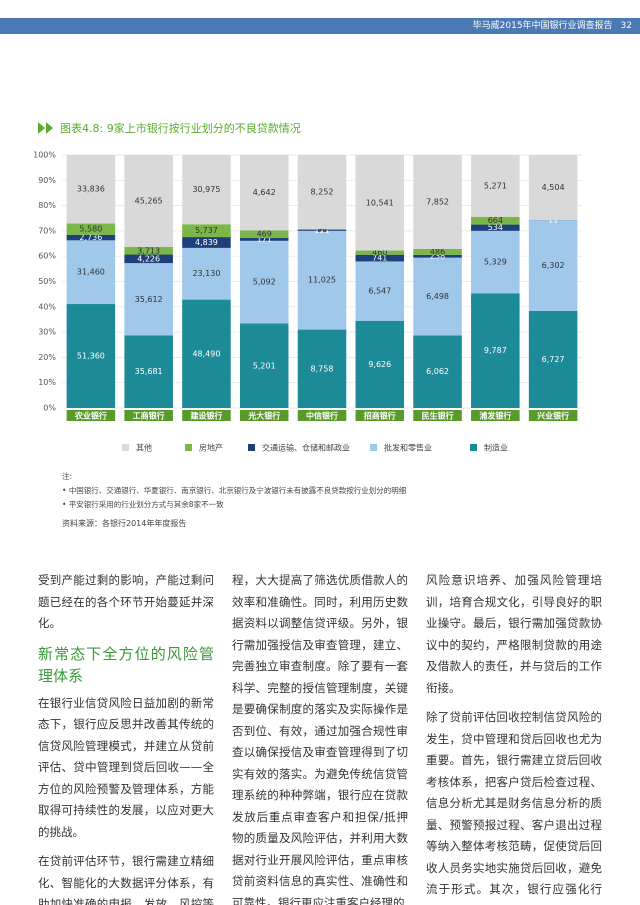 This screenshot has height=905, width=640. I want to click on data-label: 31,460, so click(91, 272).